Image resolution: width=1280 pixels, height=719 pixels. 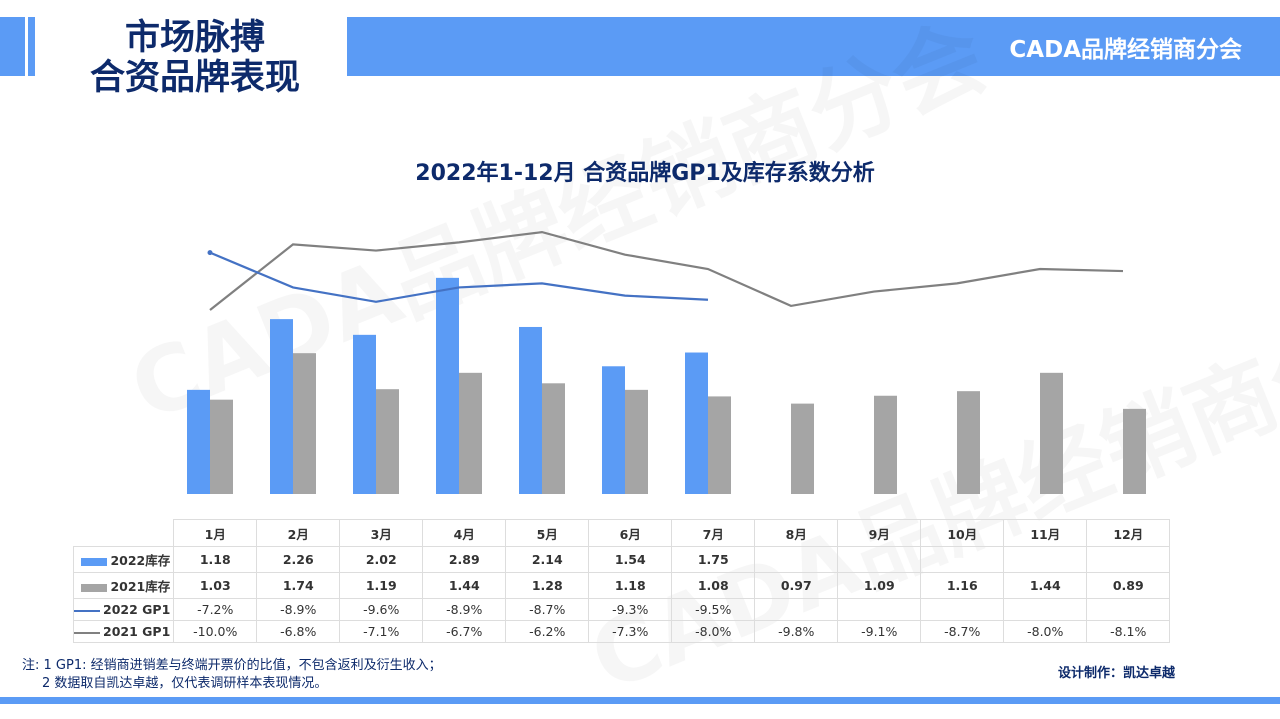 What do you see at coordinates (640, 700) in the screenshot?
I see `footer-bar` at bounding box center [640, 700].